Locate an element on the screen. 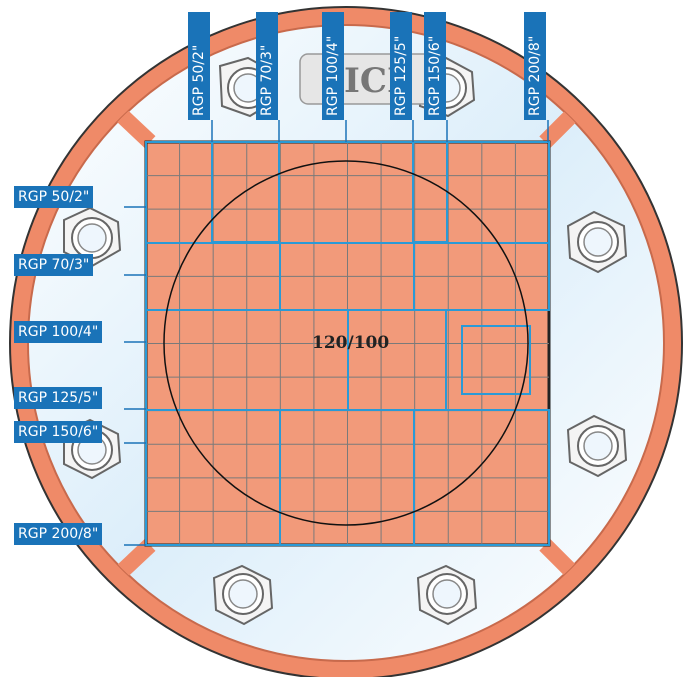  side-tag-70: RGP 70/3" is located at coordinates (54, 265).